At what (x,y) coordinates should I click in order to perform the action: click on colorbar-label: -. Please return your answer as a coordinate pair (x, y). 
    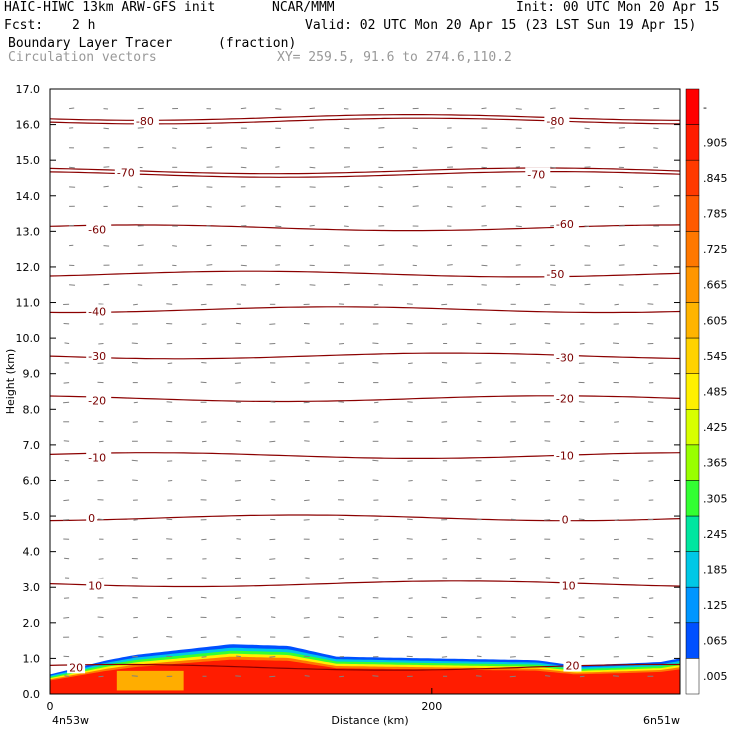
    Looking at the image, I should click on (705, 107).